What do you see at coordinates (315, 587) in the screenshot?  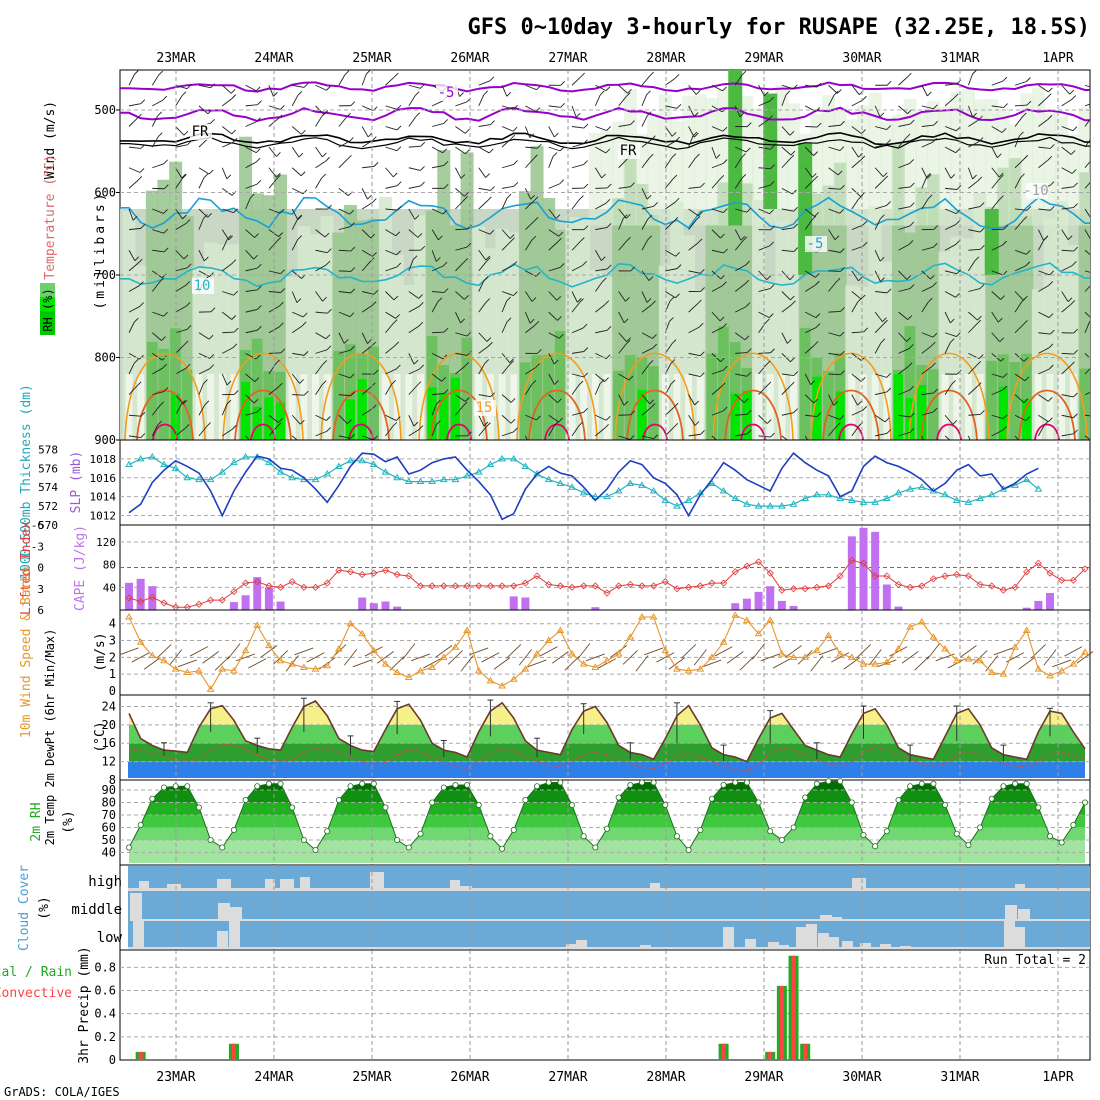 I see `lifted-index-point` at bounding box center [315, 587].